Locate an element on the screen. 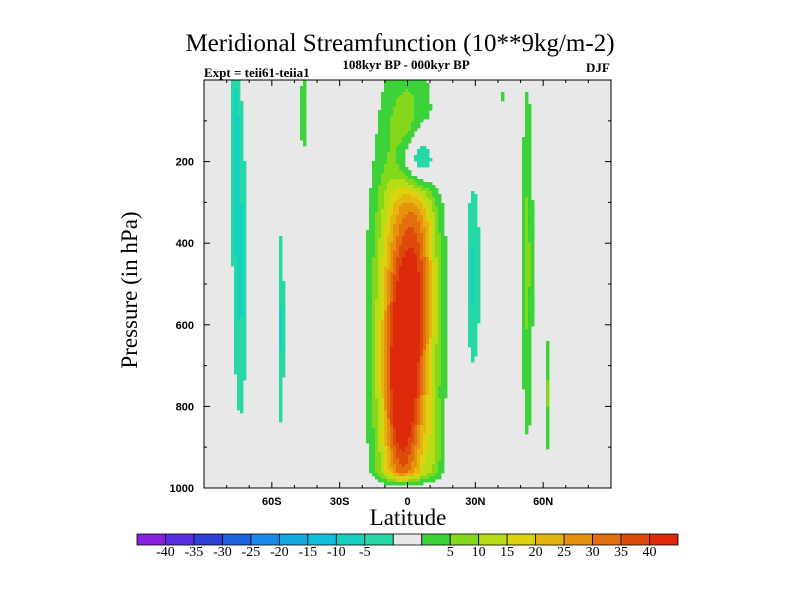 The width and height of the screenshot is (800, 600). colorbar-label: -5 is located at coordinates (364, 552).